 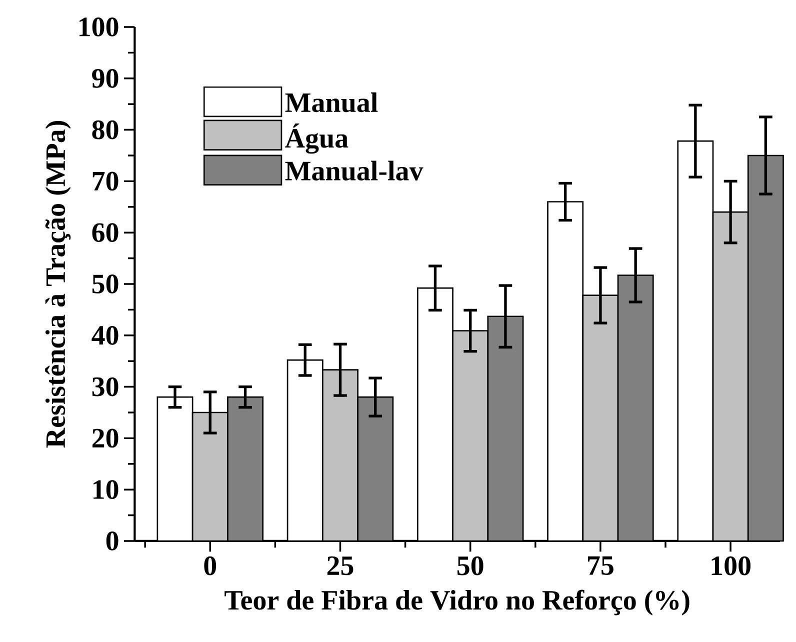 What do you see at coordinates (457, 603) in the screenshot?
I see `x-axis-title: Teor de Fibra de Vidro no Reforço (%)` at bounding box center [457, 603].